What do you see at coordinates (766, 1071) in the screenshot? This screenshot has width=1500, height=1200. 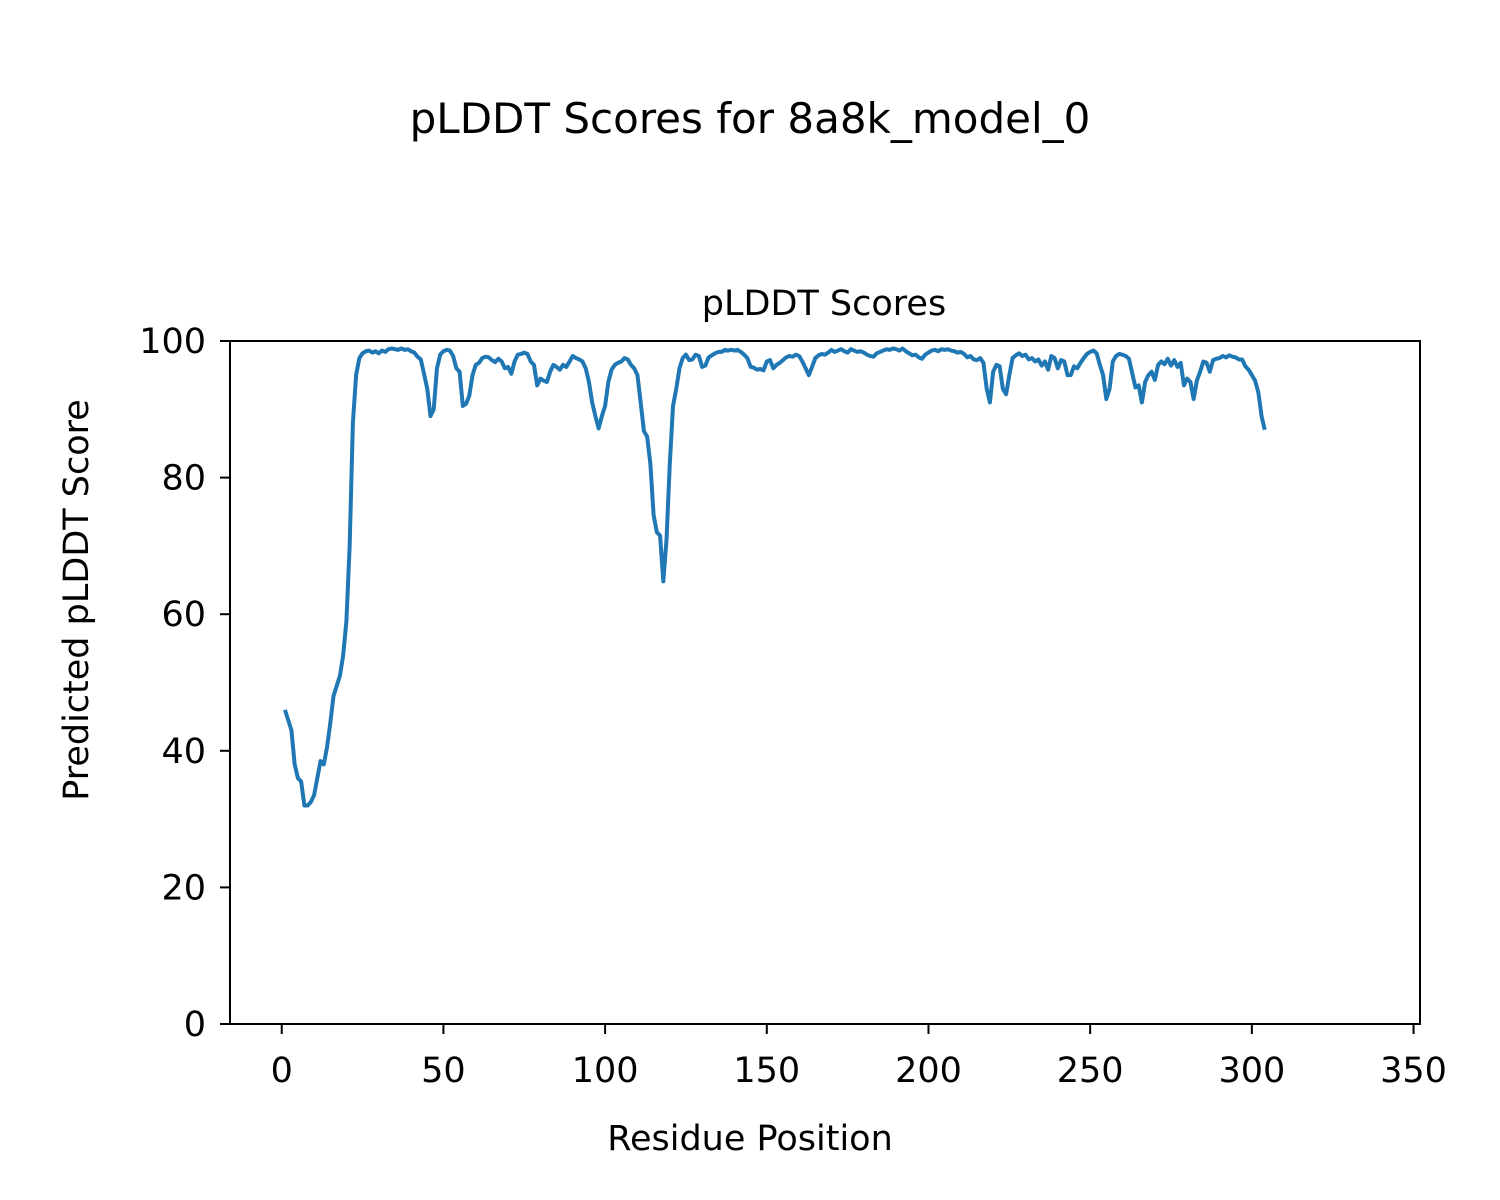 I see `x-tick-label: 150` at bounding box center [766, 1071].